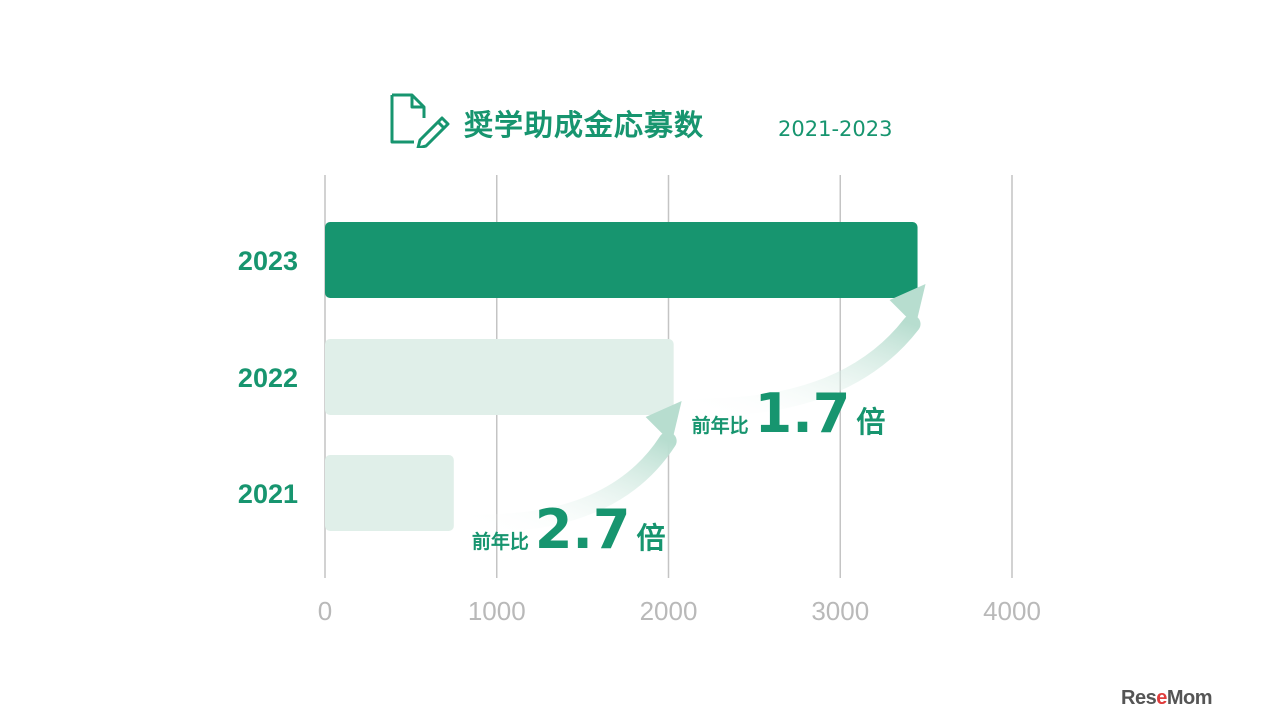  I want to click on chart-title: 奨学助成金応募数, so click(584, 125).